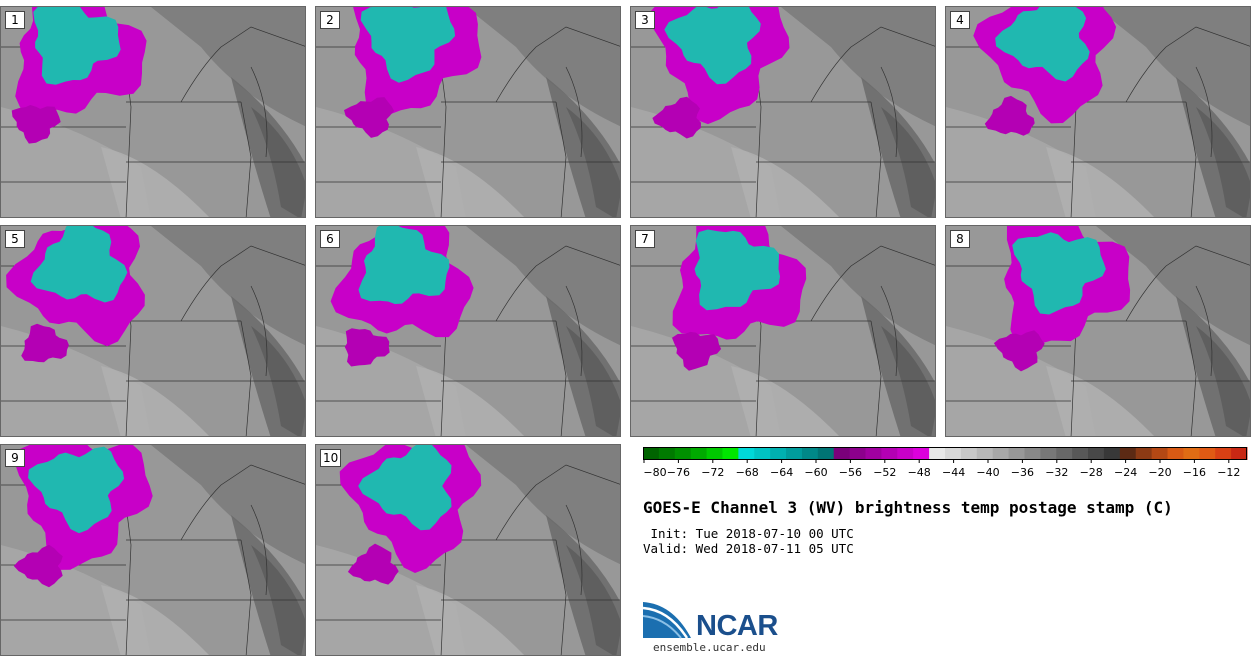  I want to click on colorbar-tick-label: −16, so click(1194, 472).